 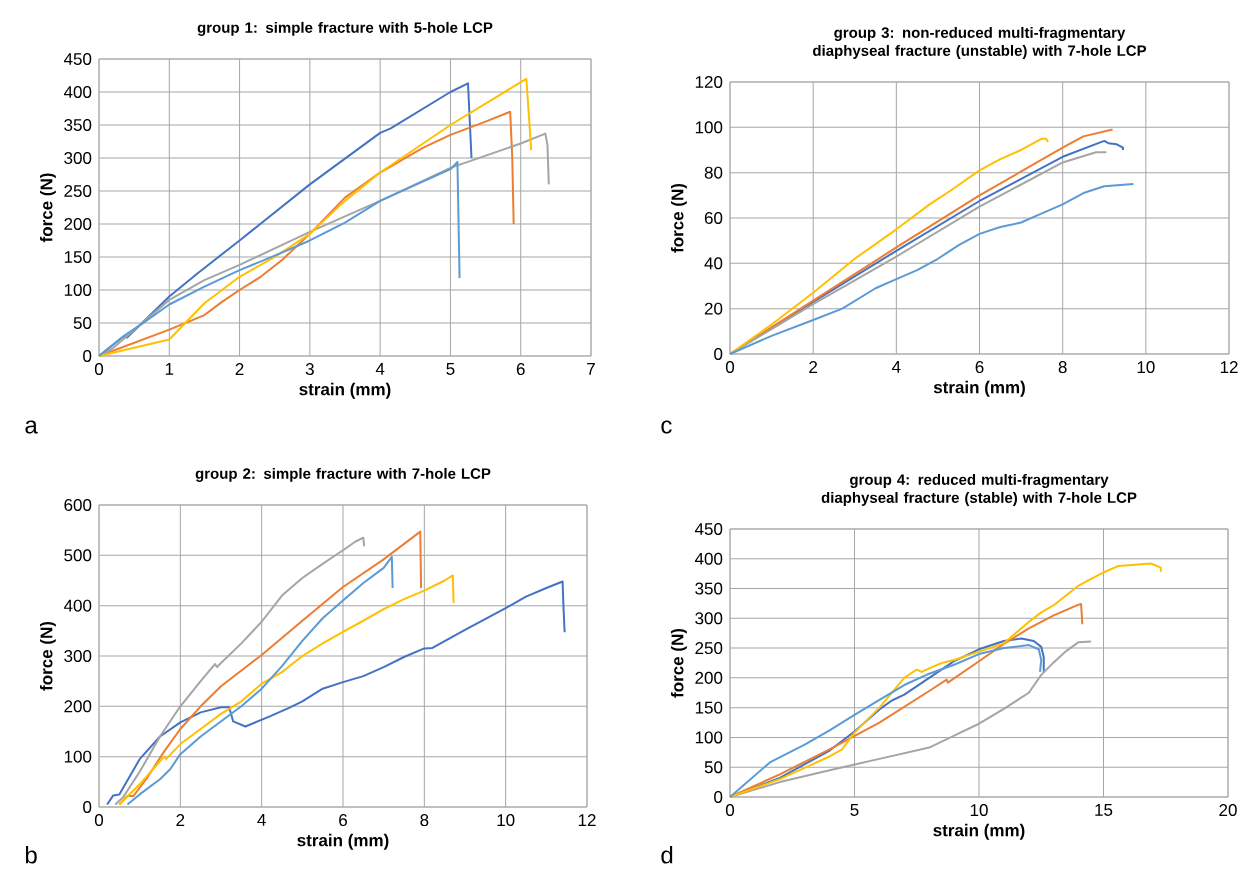 What do you see at coordinates (713, 172) in the screenshot?
I see `y-tick-label: 80` at bounding box center [713, 172].